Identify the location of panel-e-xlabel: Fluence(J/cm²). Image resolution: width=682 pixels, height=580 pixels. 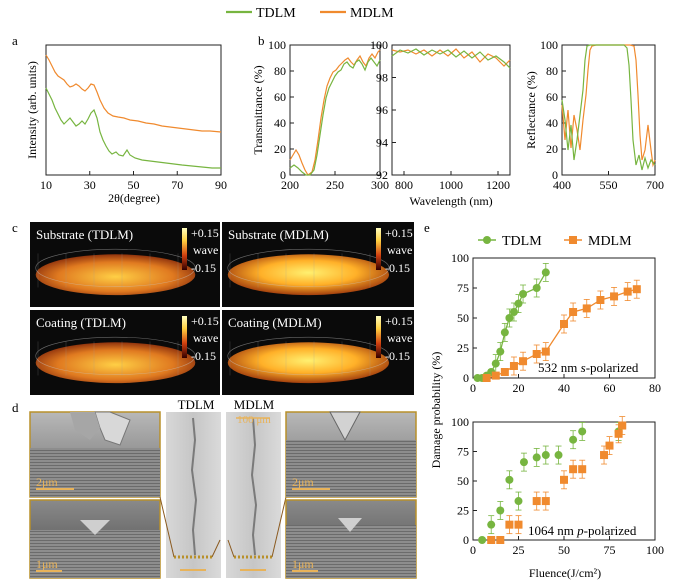
(565, 573).